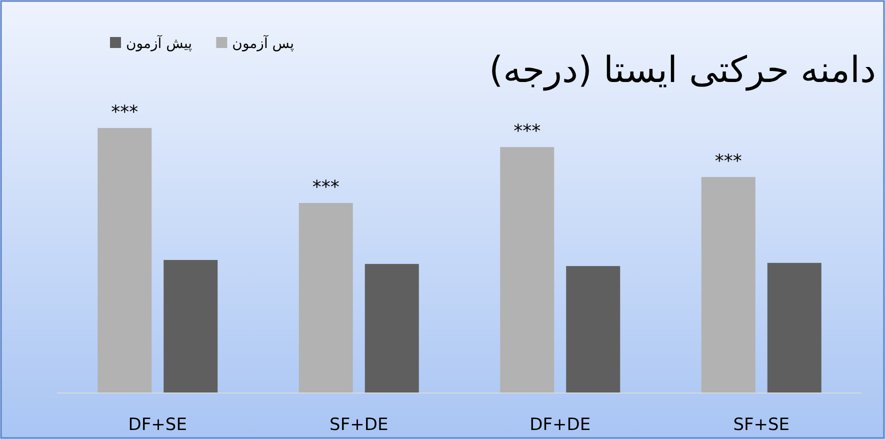 The image size is (885, 439). What do you see at coordinates (159, 43) in the screenshot?
I see `legend-label: پیش آزمون` at bounding box center [159, 43].